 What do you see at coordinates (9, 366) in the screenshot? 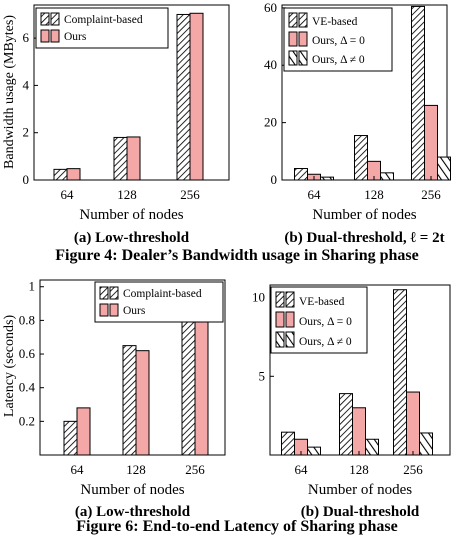
I see `chart-3-ylabel: Latency (seconds)` at bounding box center [9, 366].